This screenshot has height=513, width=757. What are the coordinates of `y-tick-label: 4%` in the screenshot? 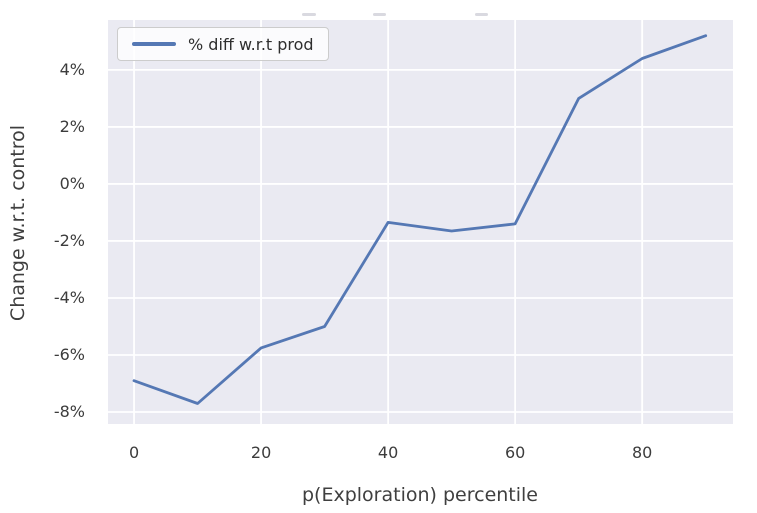 It's located at (72, 69).